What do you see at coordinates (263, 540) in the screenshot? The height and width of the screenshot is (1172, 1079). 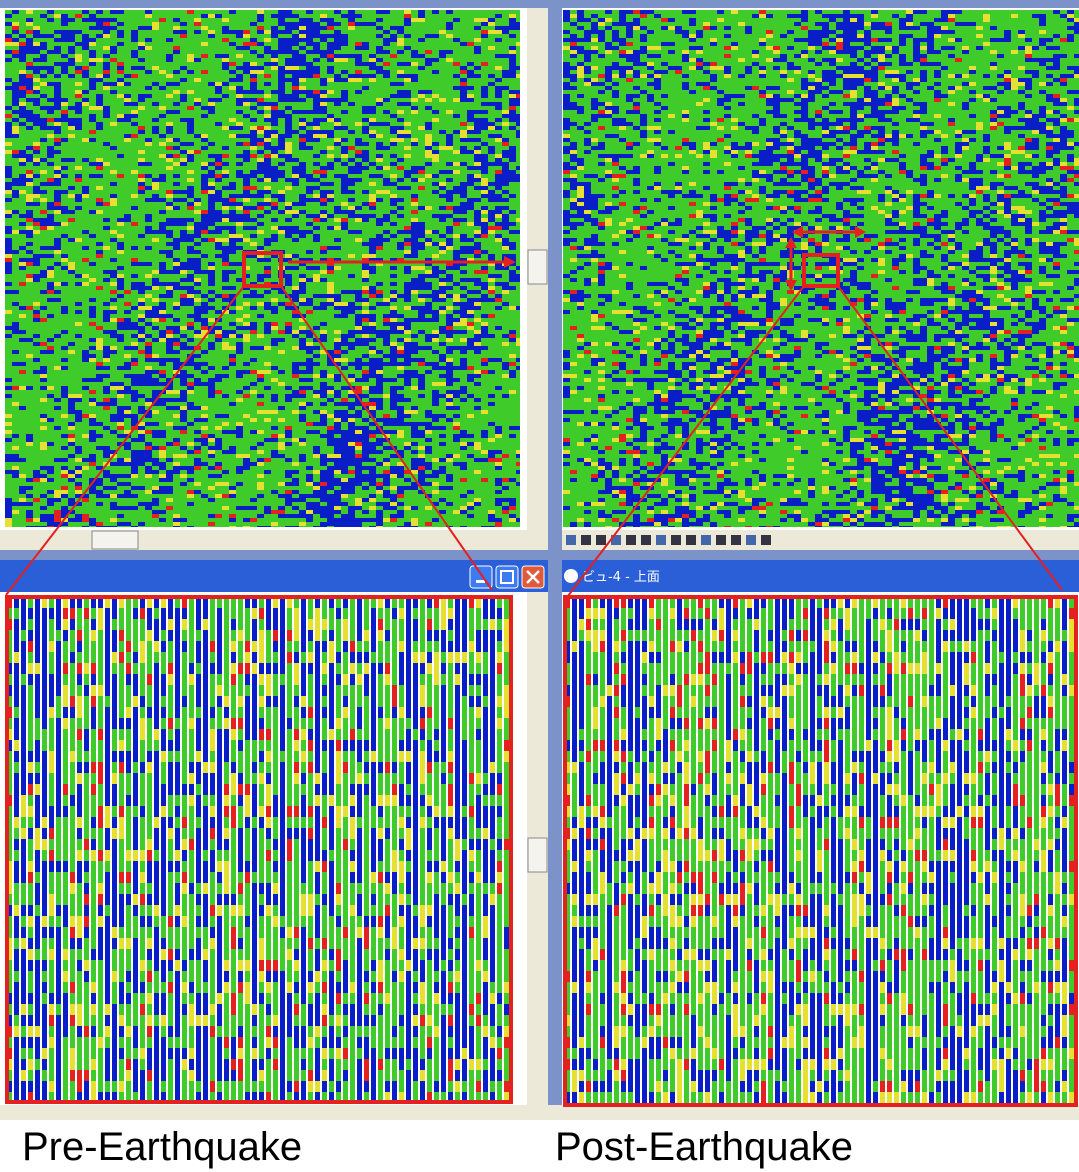 I see `scrollbar` at bounding box center [263, 540].